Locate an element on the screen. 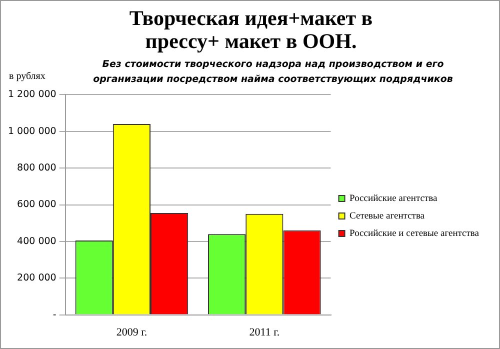 The height and width of the screenshot is (349, 500). y-tick-label: 400 000 is located at coordinates (36, 241).